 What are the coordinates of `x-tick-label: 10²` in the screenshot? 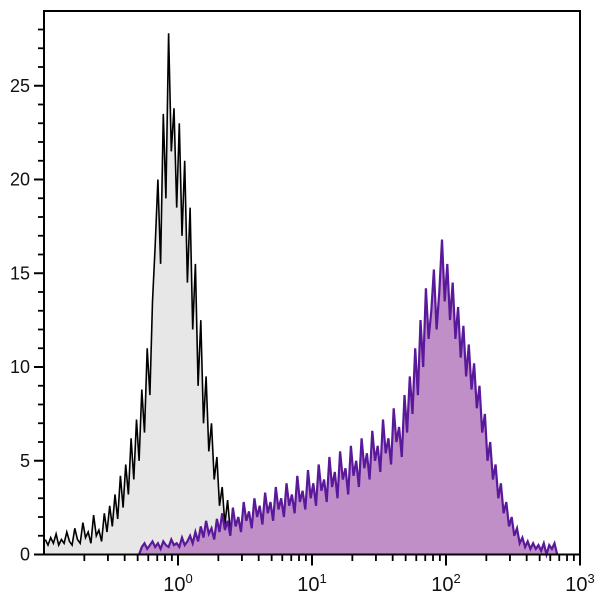 It's located at (445, 583).